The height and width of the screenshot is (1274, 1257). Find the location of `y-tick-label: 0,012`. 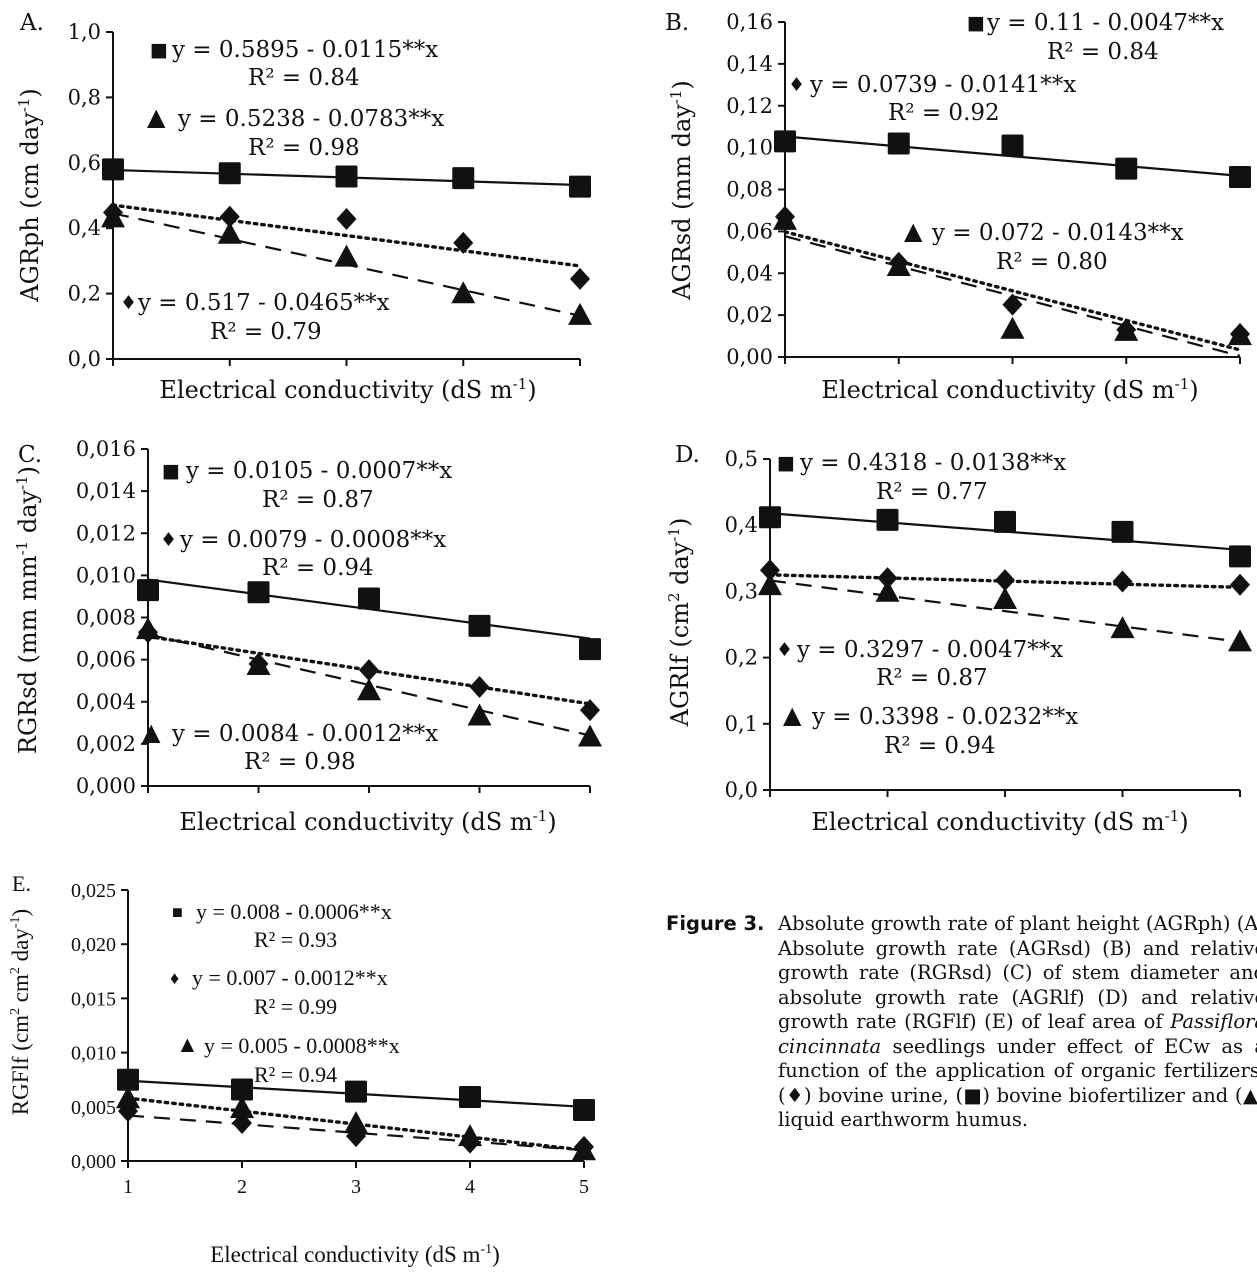

y-tick-label: 0,012 is located at coordinates (106, 533).